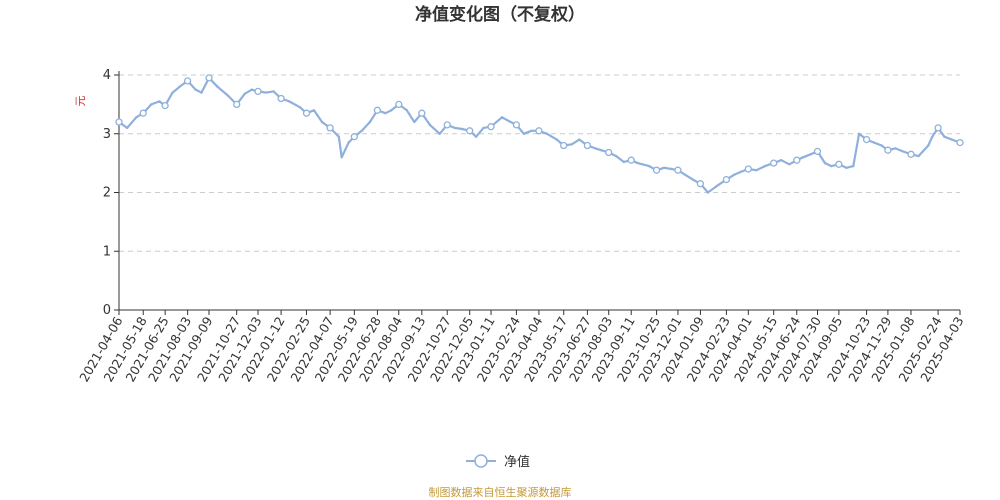 The width and height of the screenshot is (1000, 500). Describe the element at coordinates (107, 75) in the screenshot. I see `y-tick-label: 4` at that location.